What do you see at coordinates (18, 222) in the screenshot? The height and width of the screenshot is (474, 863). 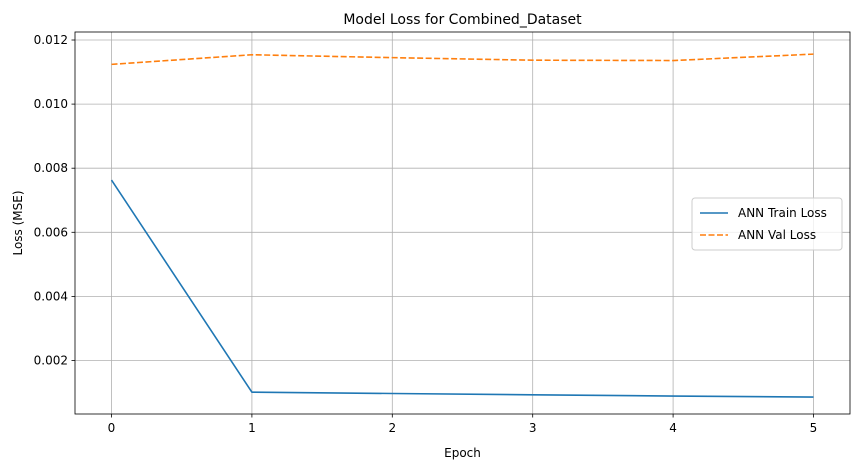 I see `y-axis-label: Loss (MSE)` at bounding box center [18, 222].